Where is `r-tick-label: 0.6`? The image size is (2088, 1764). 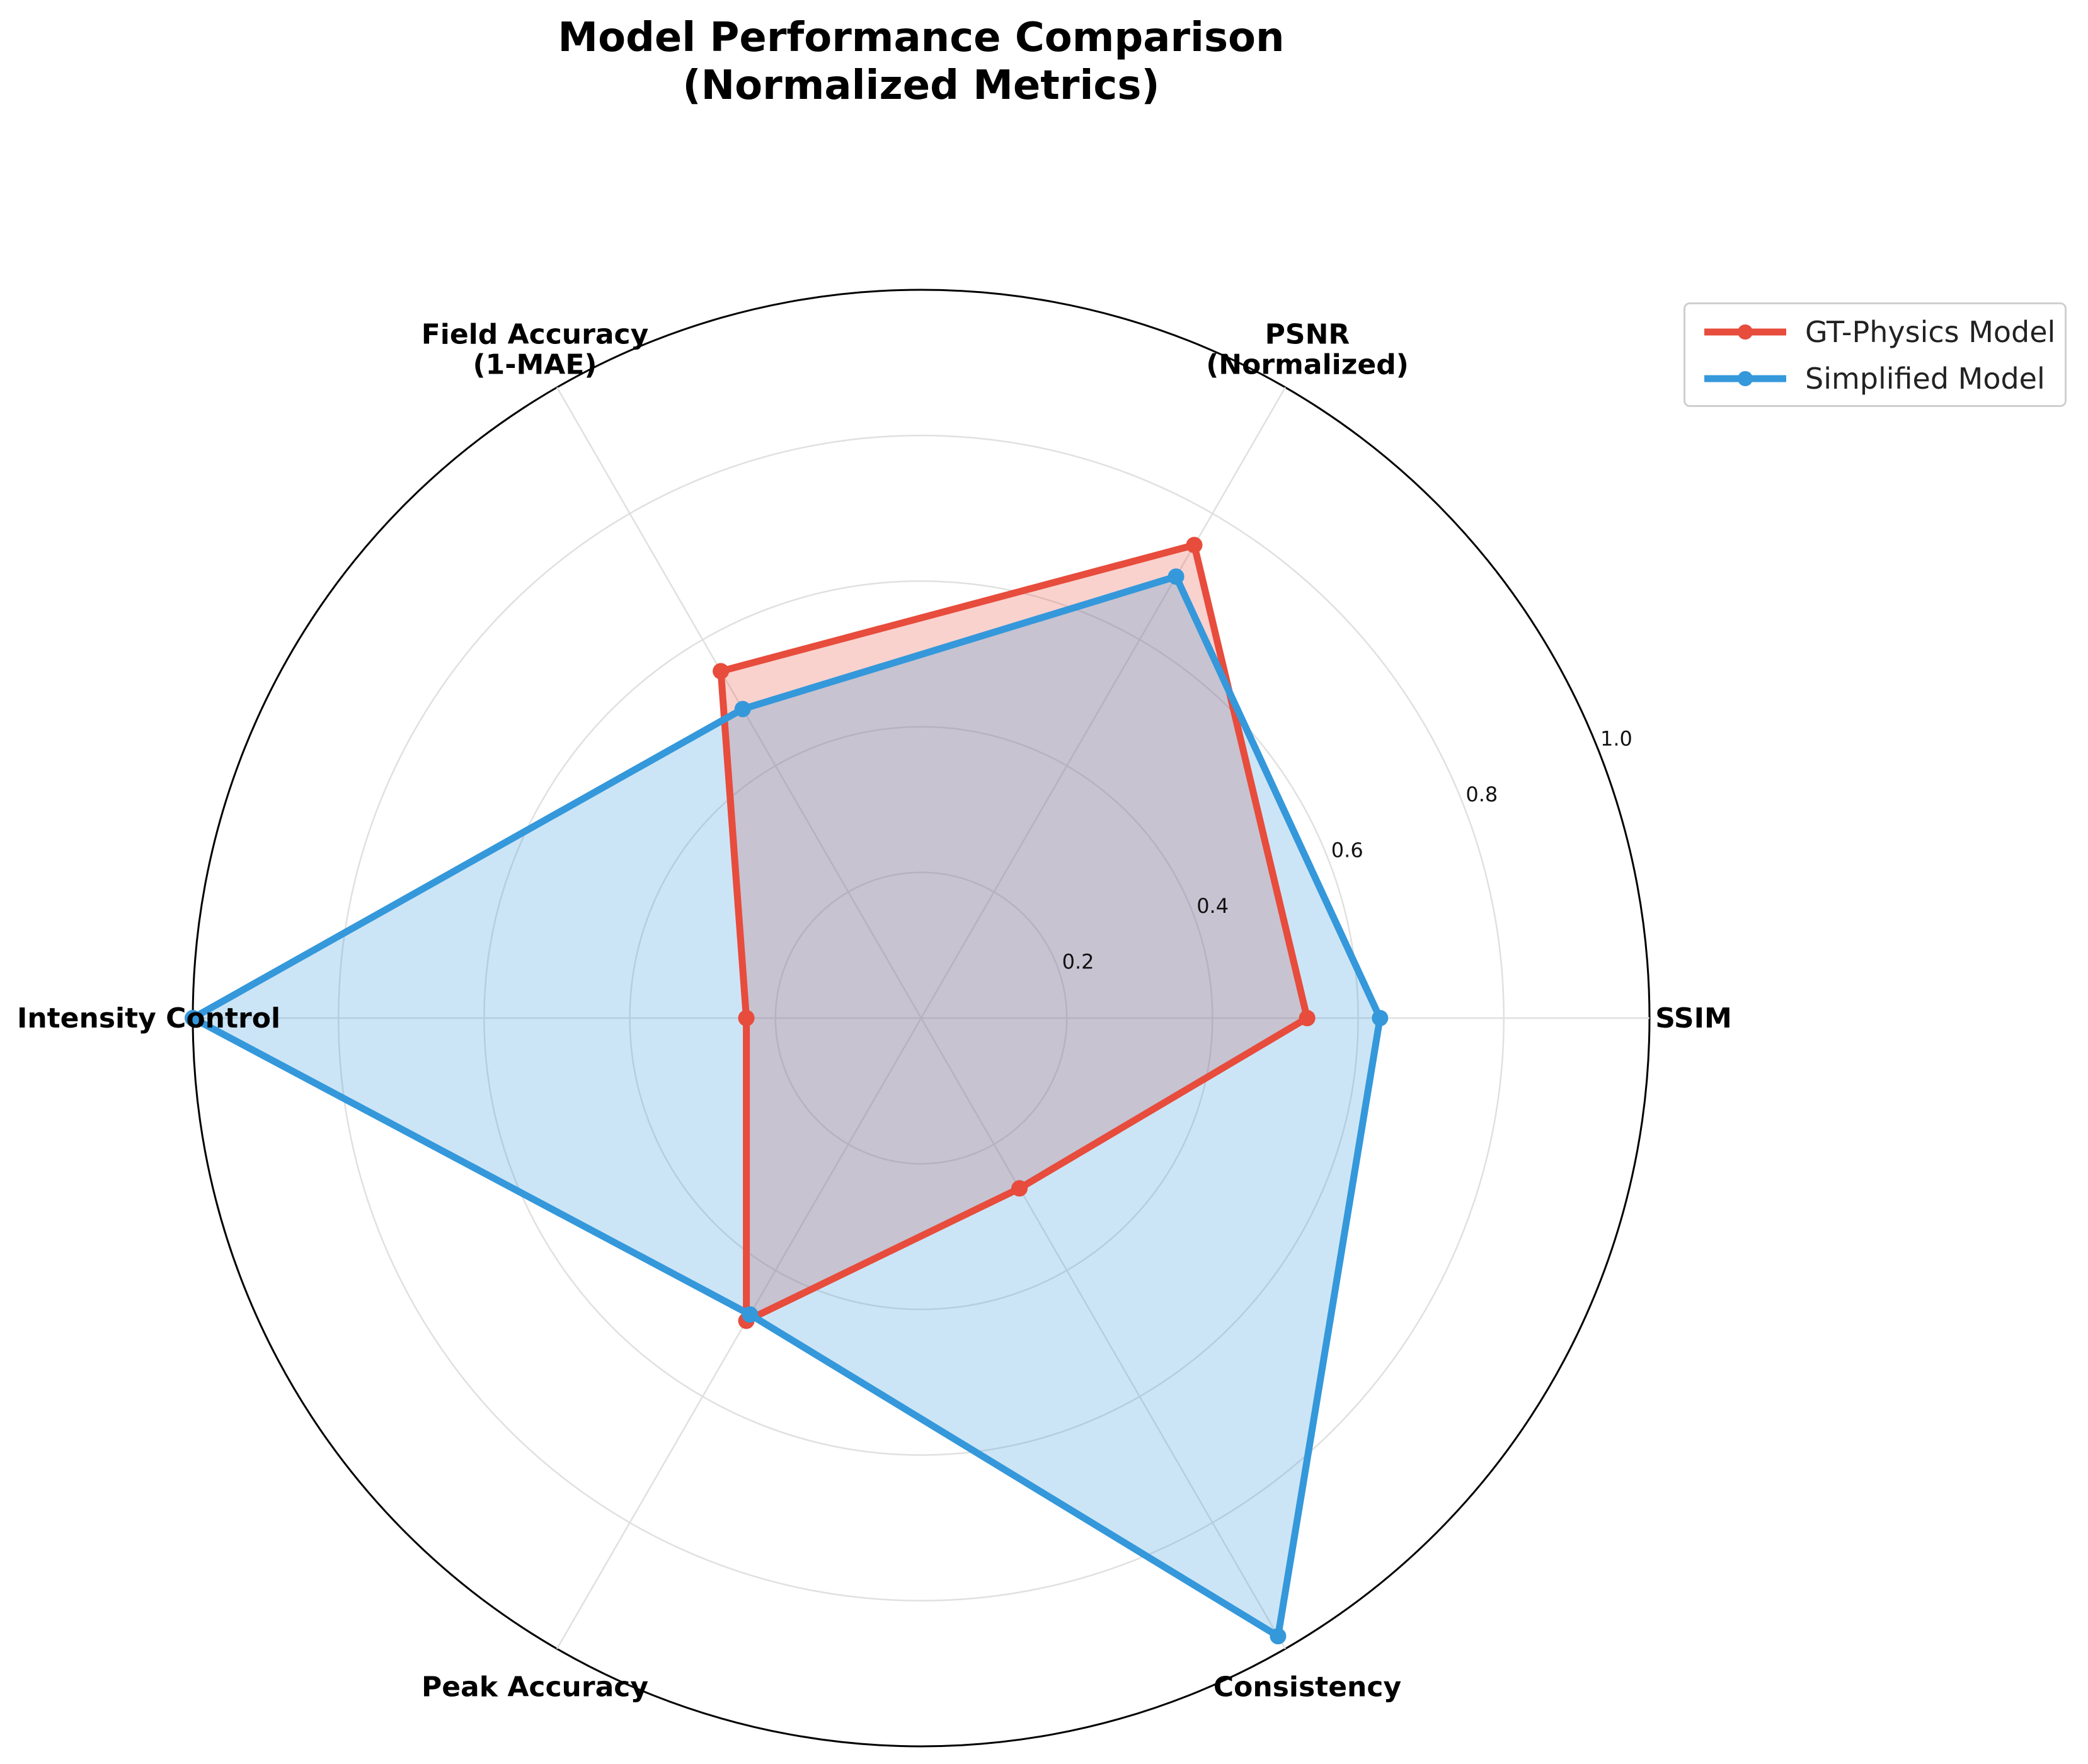 r-tick-label: 0.6 is located at coordinates (1347, 850).